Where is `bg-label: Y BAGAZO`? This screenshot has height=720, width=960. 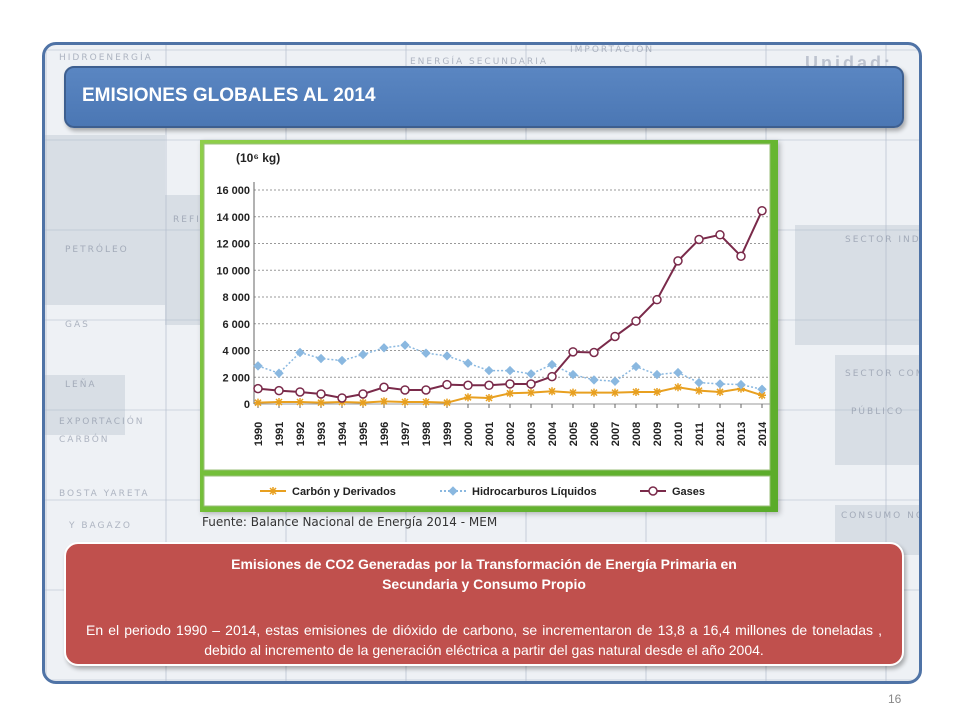 bg-label: Y BAGAZO is located at coordinates (100, 526).